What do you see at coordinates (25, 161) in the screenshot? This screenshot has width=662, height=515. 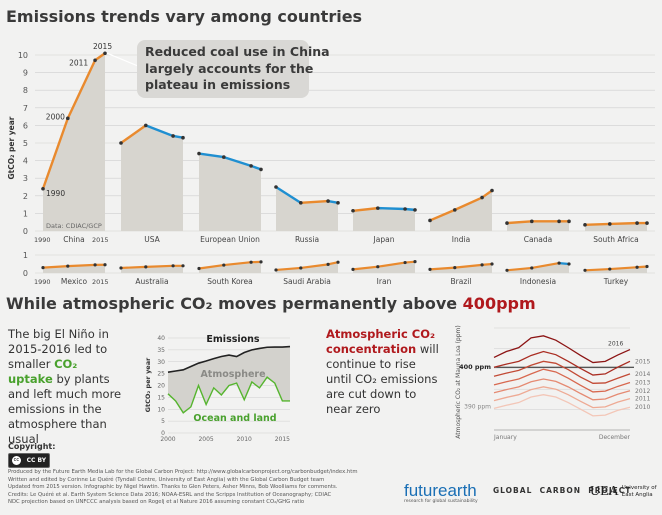 I see `y-tick-label: 4` at bounding box center [25, 161].